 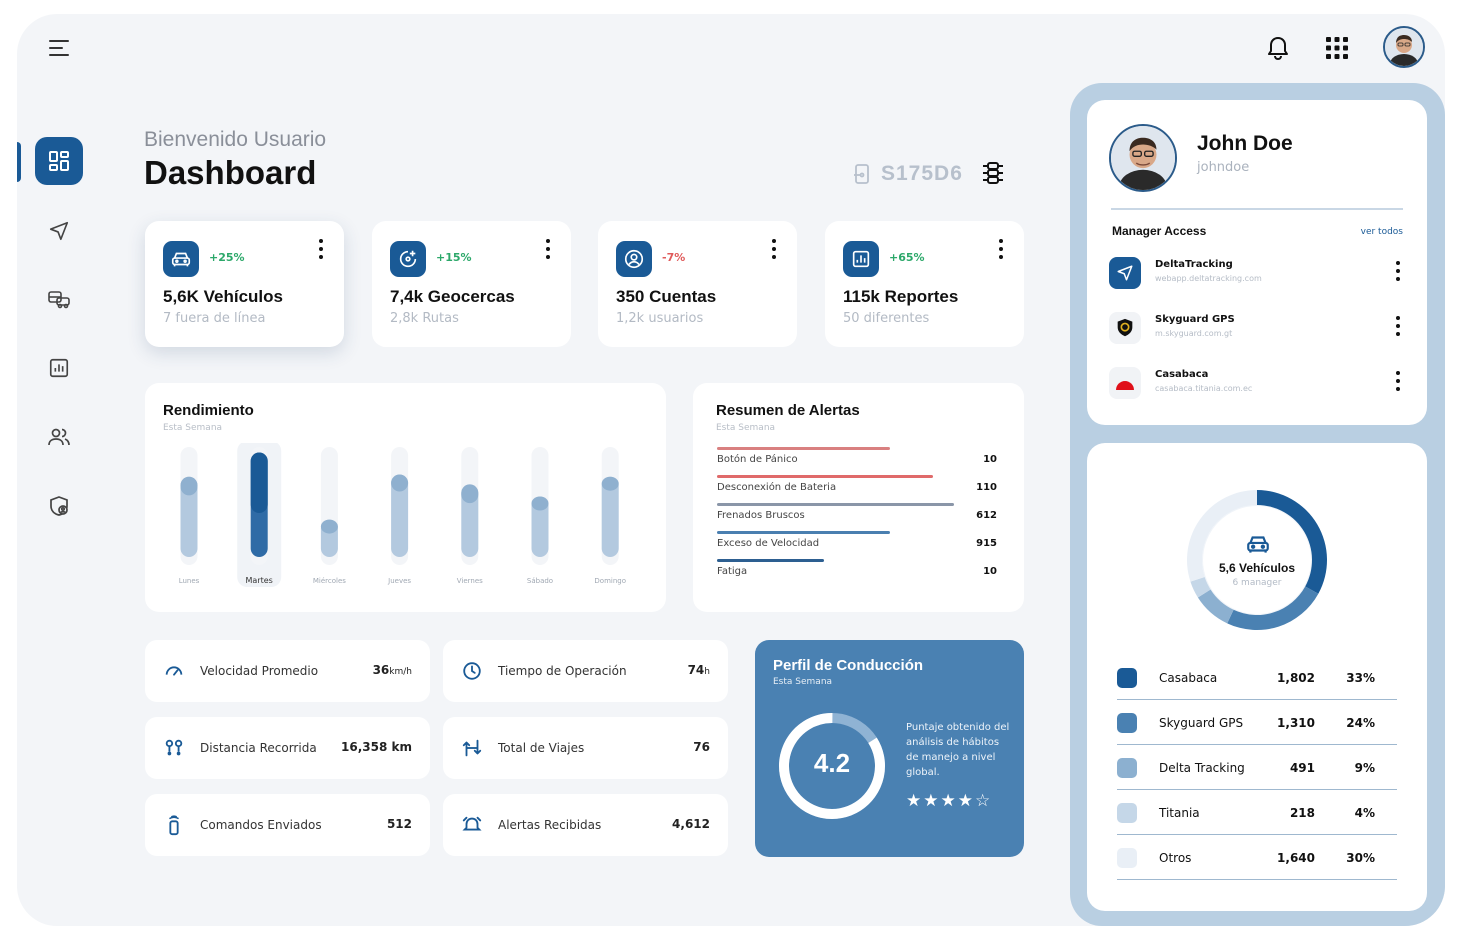 What do you see at coordinates (59, 48) in the screenshot?
I see `menu-icon` at bounding box center [59, 48].